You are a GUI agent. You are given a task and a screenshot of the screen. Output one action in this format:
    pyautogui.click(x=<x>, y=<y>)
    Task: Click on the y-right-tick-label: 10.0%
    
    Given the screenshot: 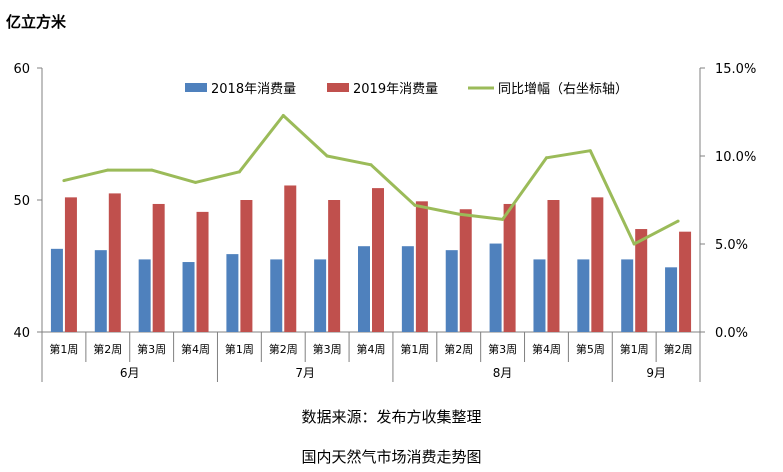 What is the action you would take?
    pyautogui.click(x=735, y=157)
    